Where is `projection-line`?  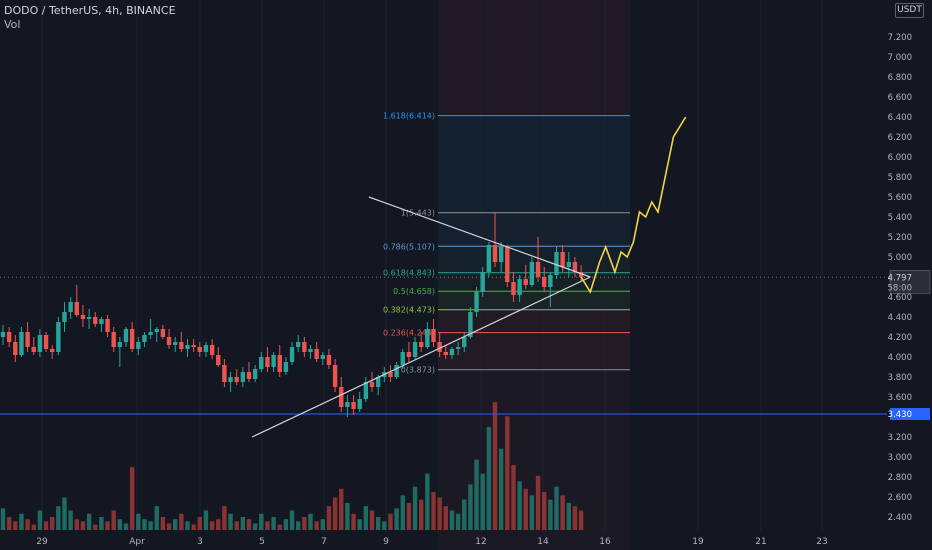 projection-line is located at coordinates (633, 205).